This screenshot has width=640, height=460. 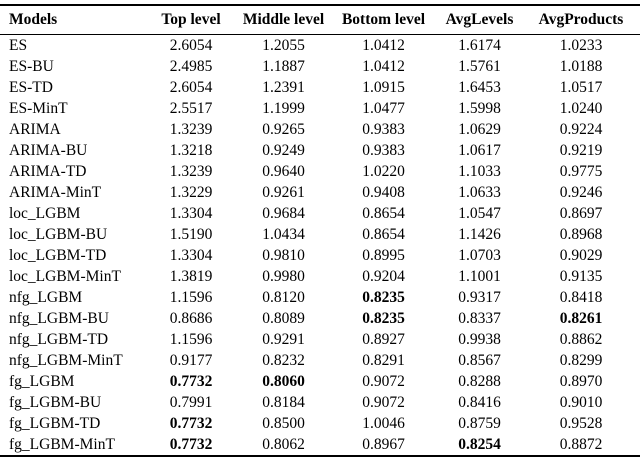 I want to click on value-cell: 0.8970, so click(x=581, y=381).